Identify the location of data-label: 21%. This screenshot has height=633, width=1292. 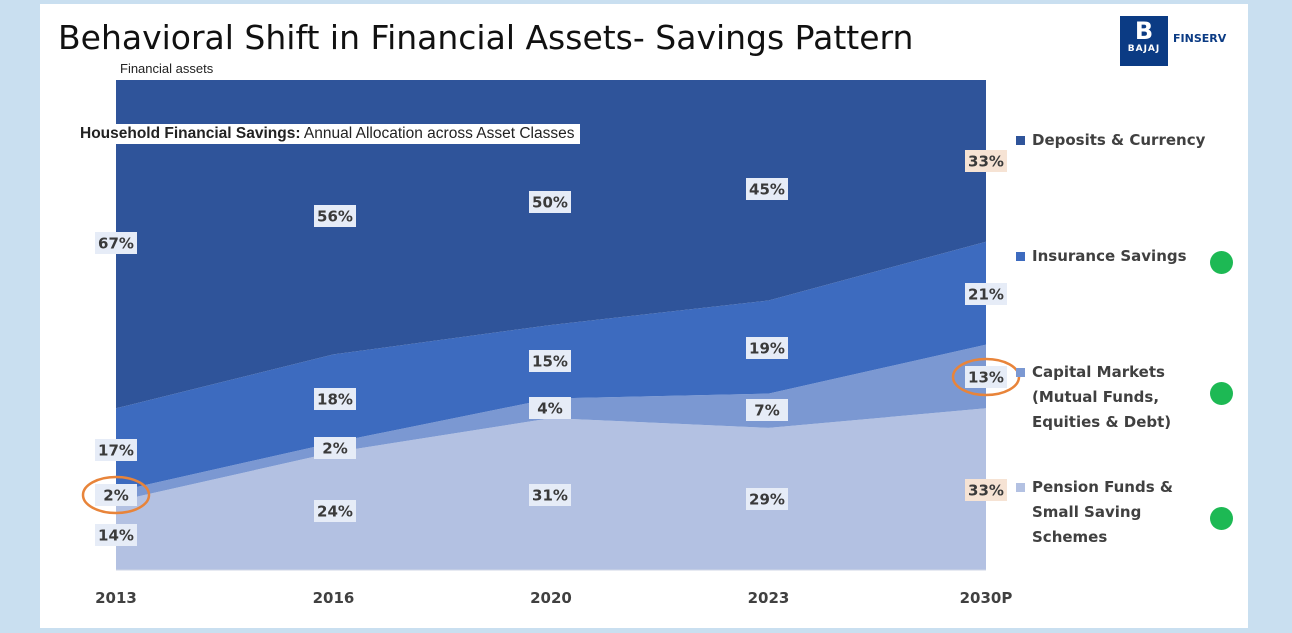
(986, 295).